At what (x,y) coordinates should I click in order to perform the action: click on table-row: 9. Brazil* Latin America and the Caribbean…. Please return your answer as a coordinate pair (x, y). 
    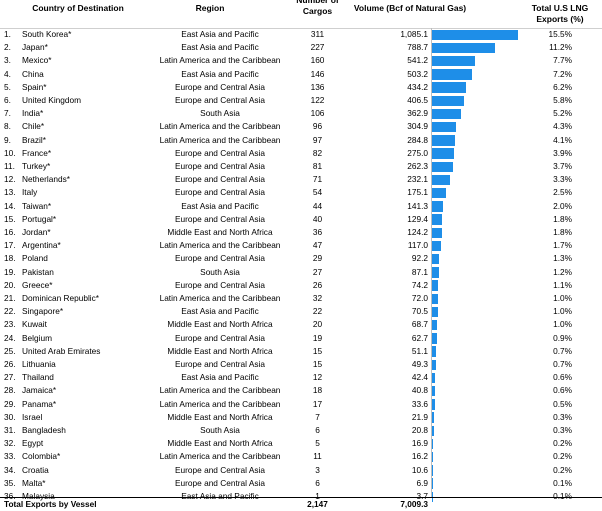
    Looking at the image, I should click on (301, 140).